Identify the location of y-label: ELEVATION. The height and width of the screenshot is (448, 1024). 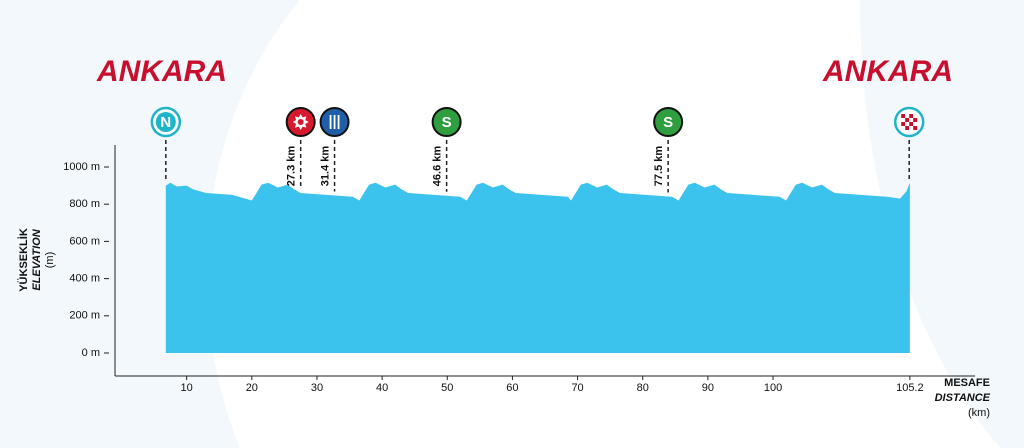
(37, 259).